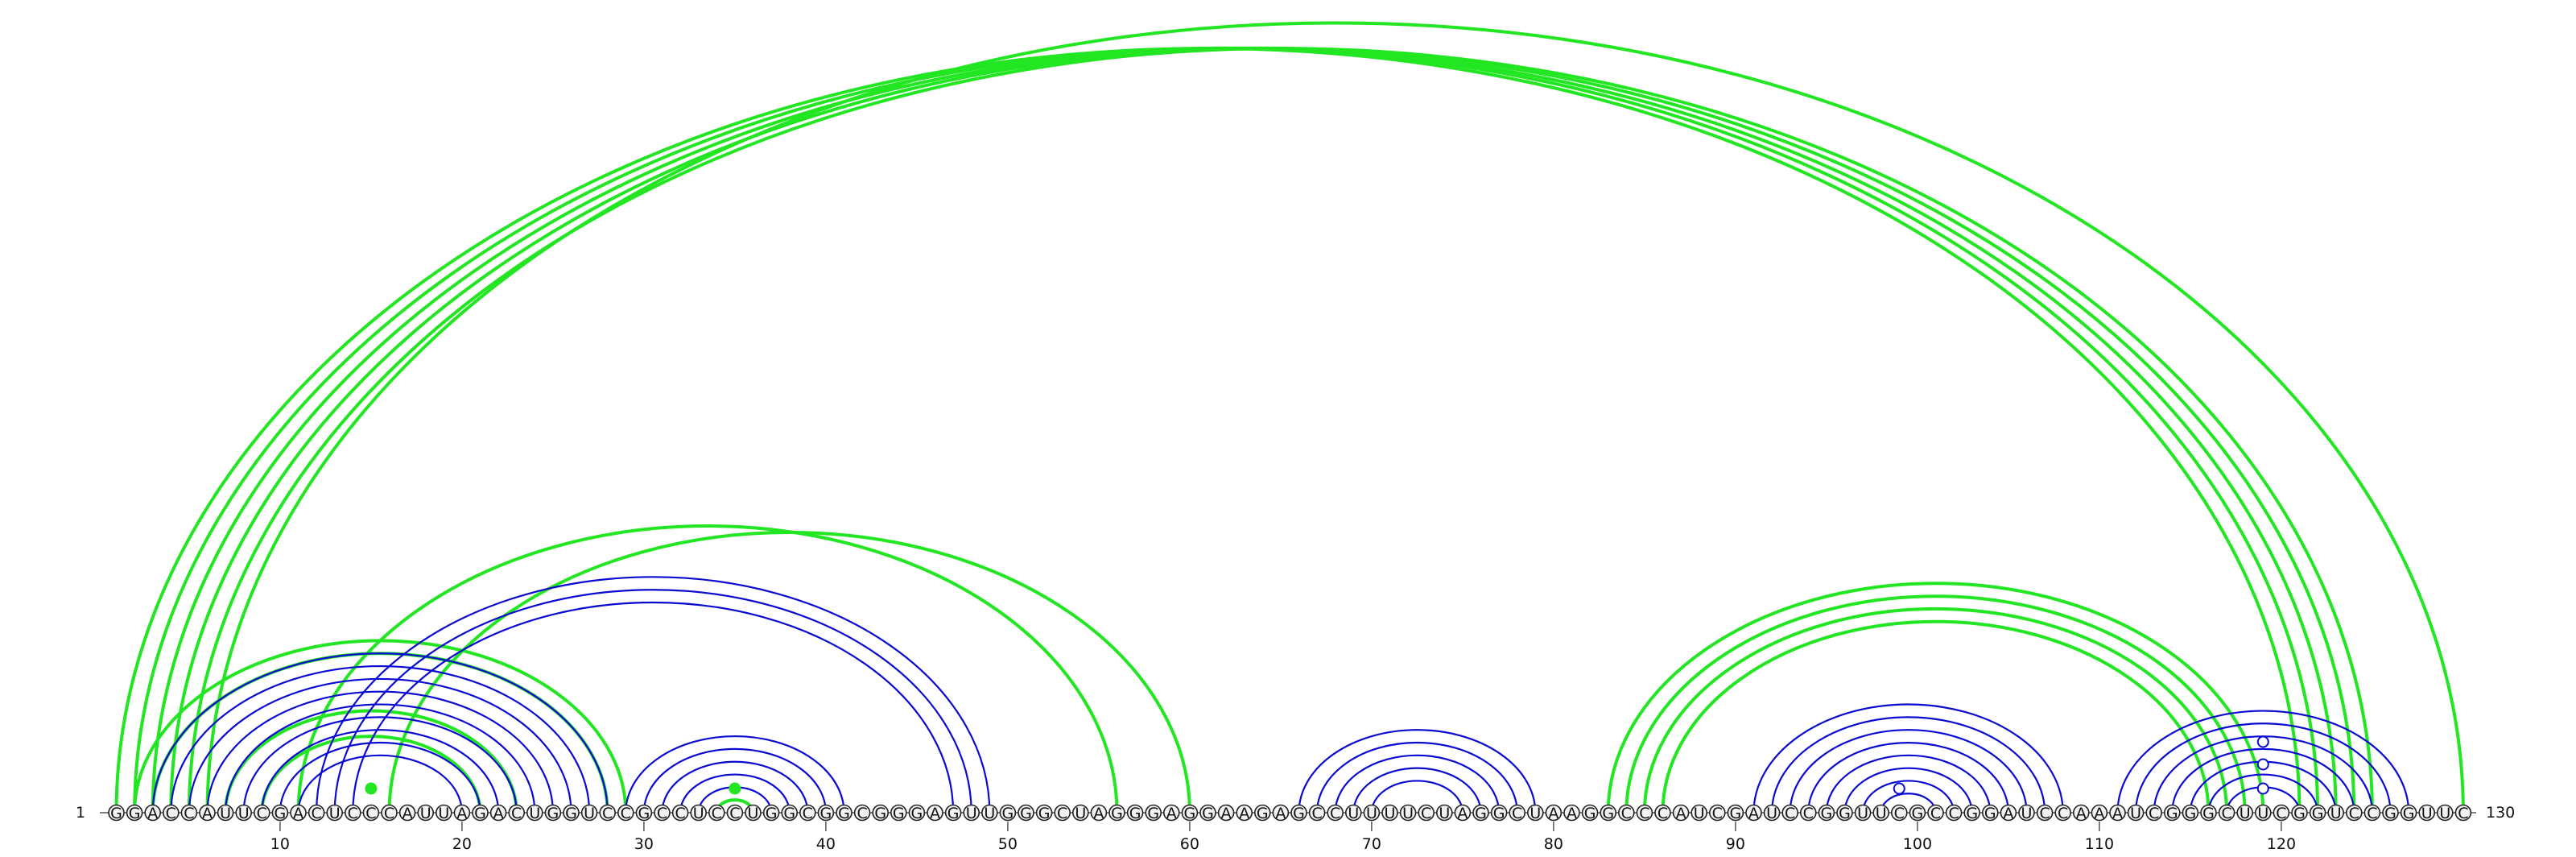 This screenshot has height=857, width=2576. What do you see at coordinates (826, 844) in the screenshot?
I see `axis-tick-label: 40` at bounding box center [826, 844].